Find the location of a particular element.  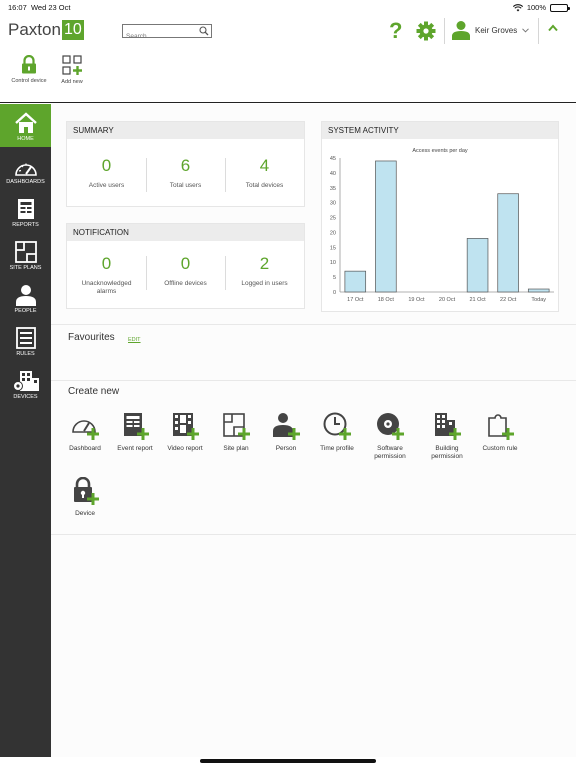

sidebar-item-label: DEVICES is located at coordinates (25, 397).